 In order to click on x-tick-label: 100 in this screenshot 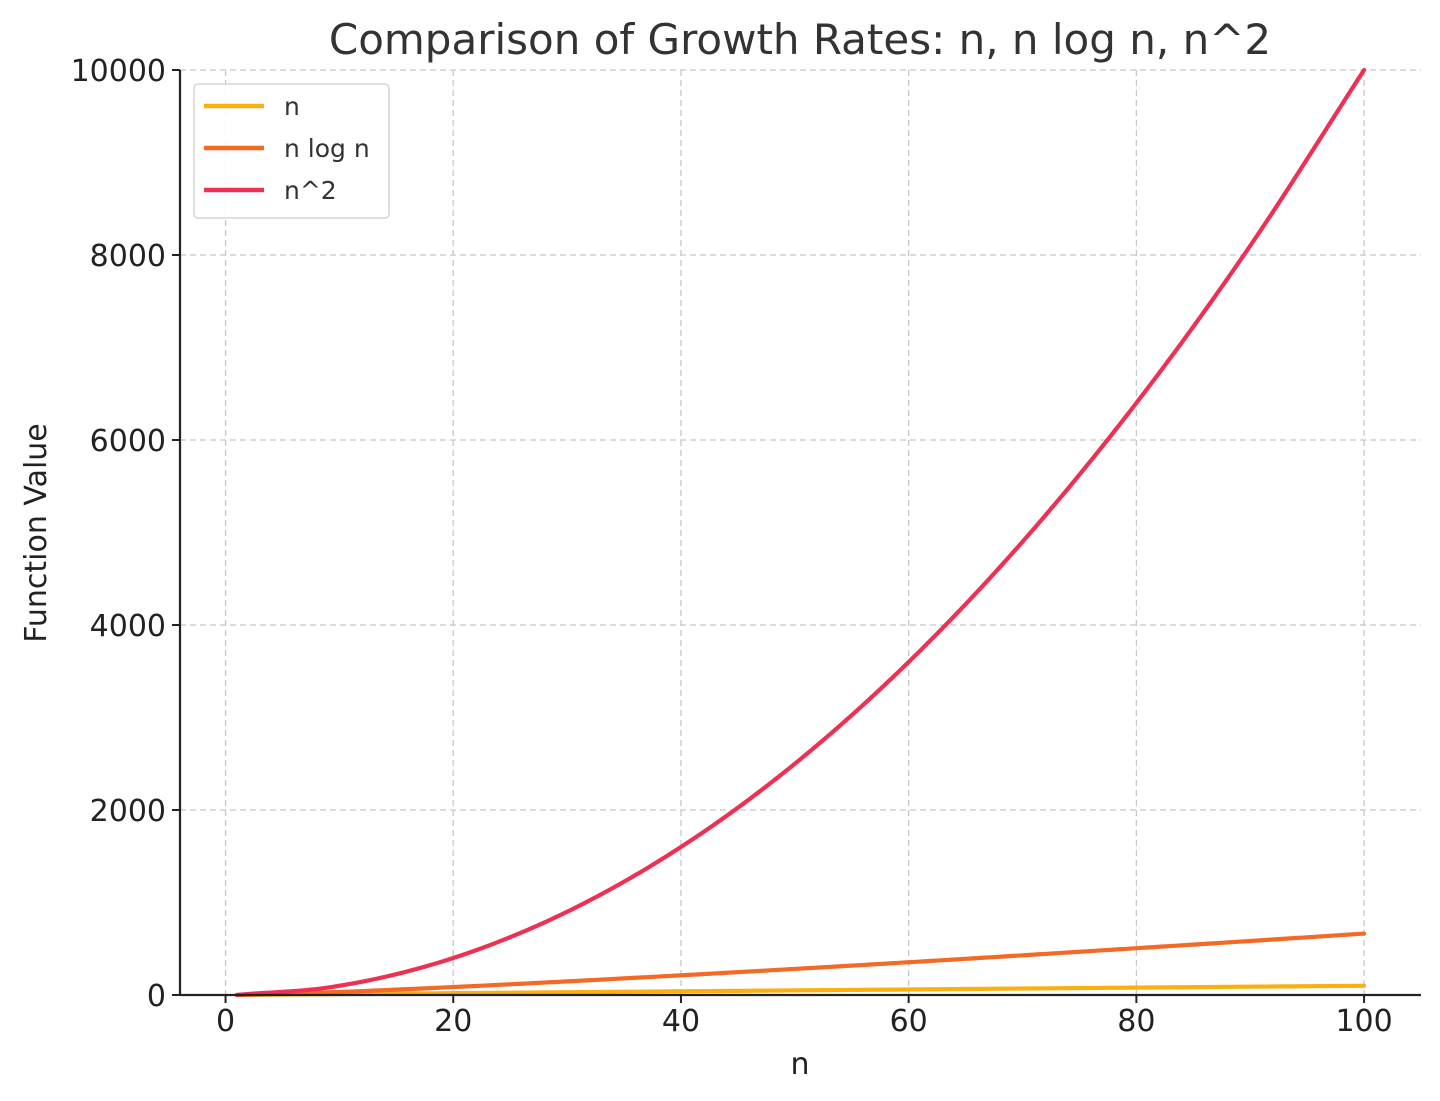, I will do `click(1363, 1021)`.